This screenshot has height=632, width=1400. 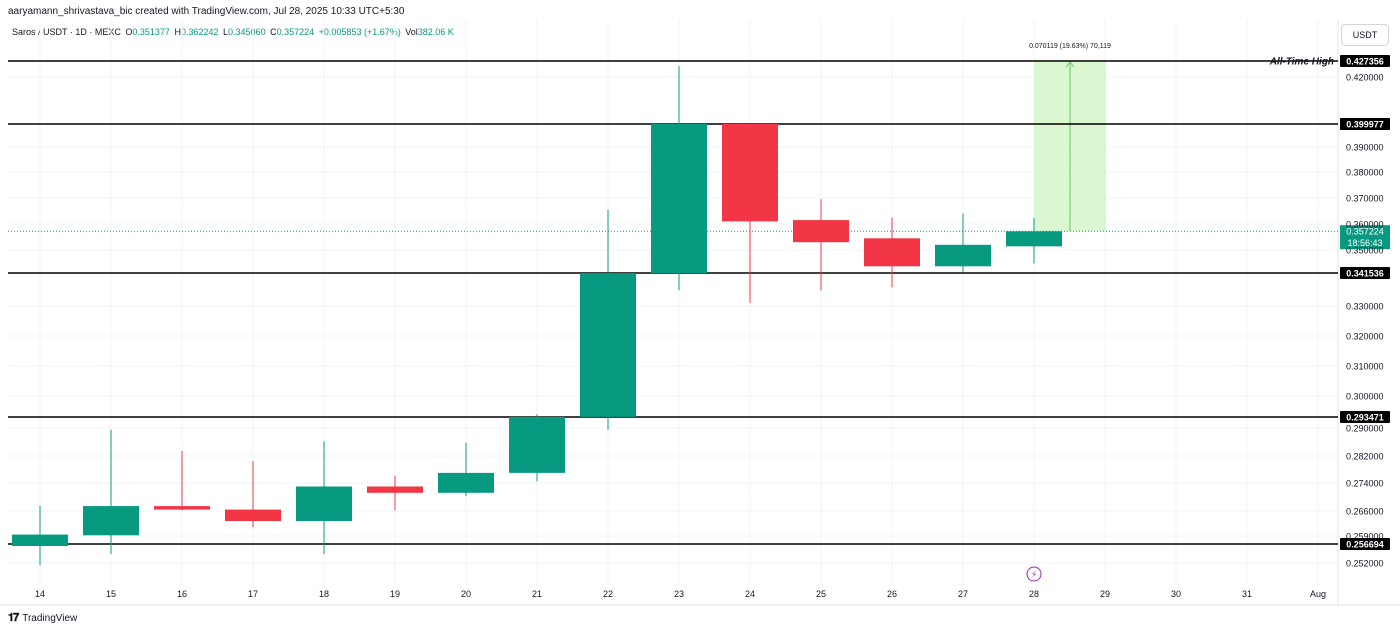 I want to click on low-value: 0.345060, so click(x=247, y=32).